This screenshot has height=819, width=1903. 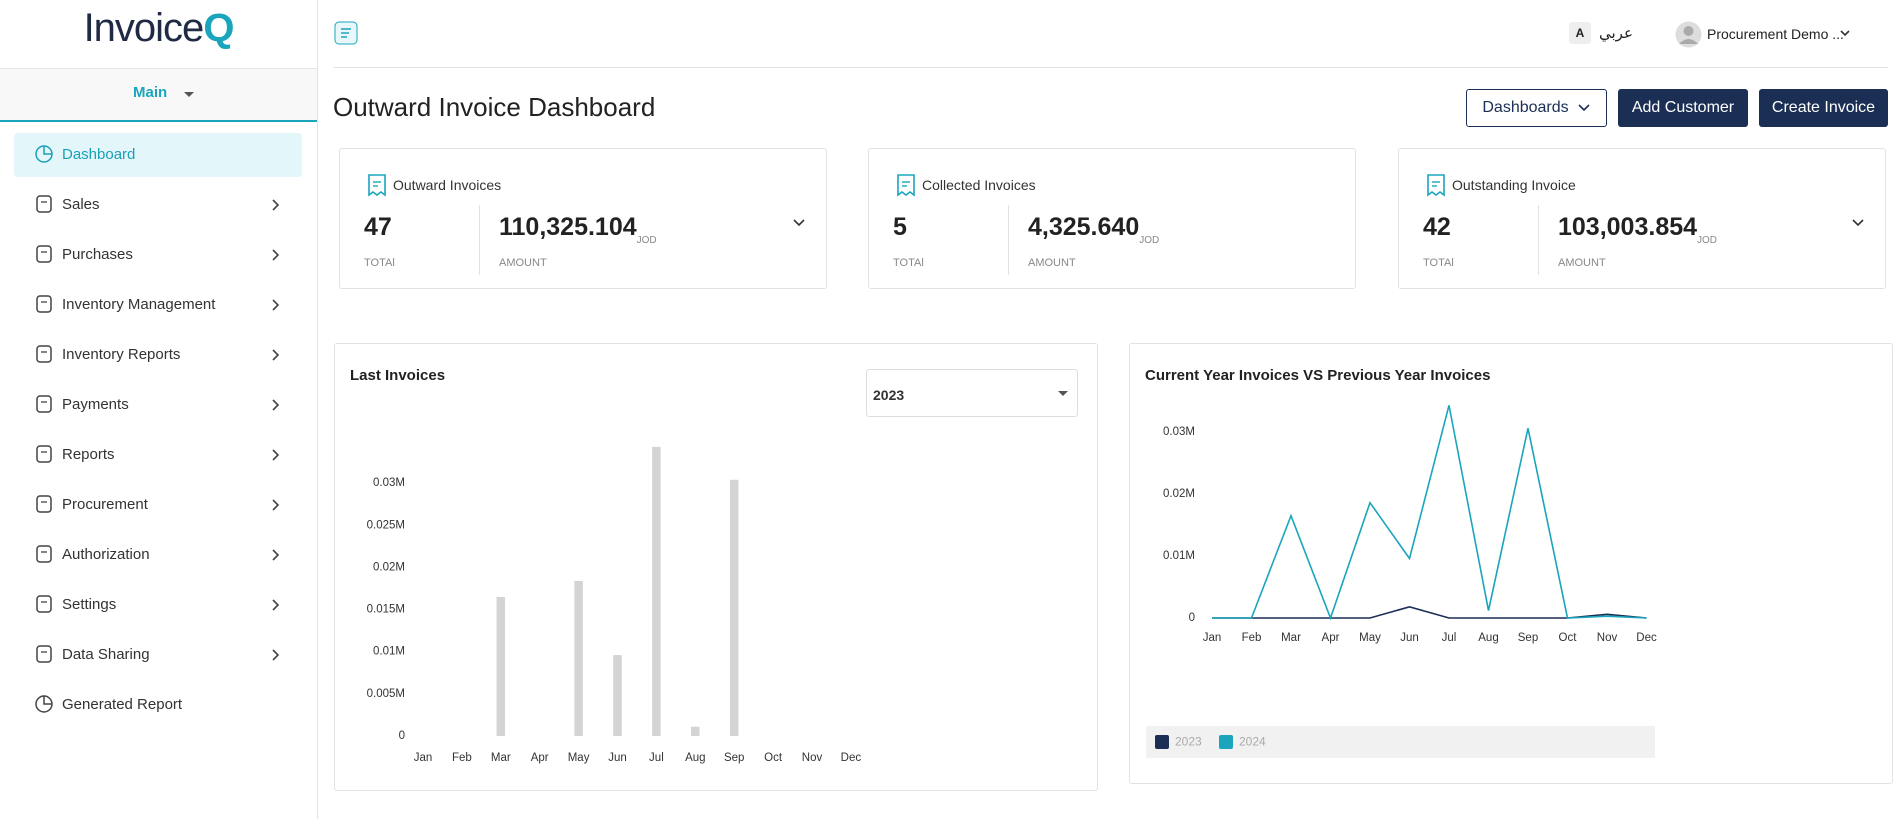 What do you see at coordinates (1845, 33) in the screenshot?
I see `user-chevron` at bounding box center [1845, 33].